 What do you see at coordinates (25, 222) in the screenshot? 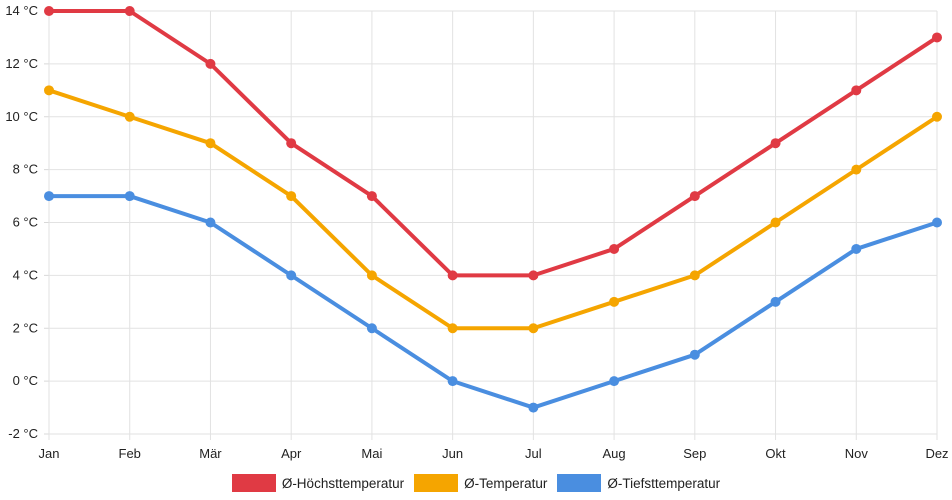
I see `y-tick-label: 6 °C` at bounding box center [25, 222].